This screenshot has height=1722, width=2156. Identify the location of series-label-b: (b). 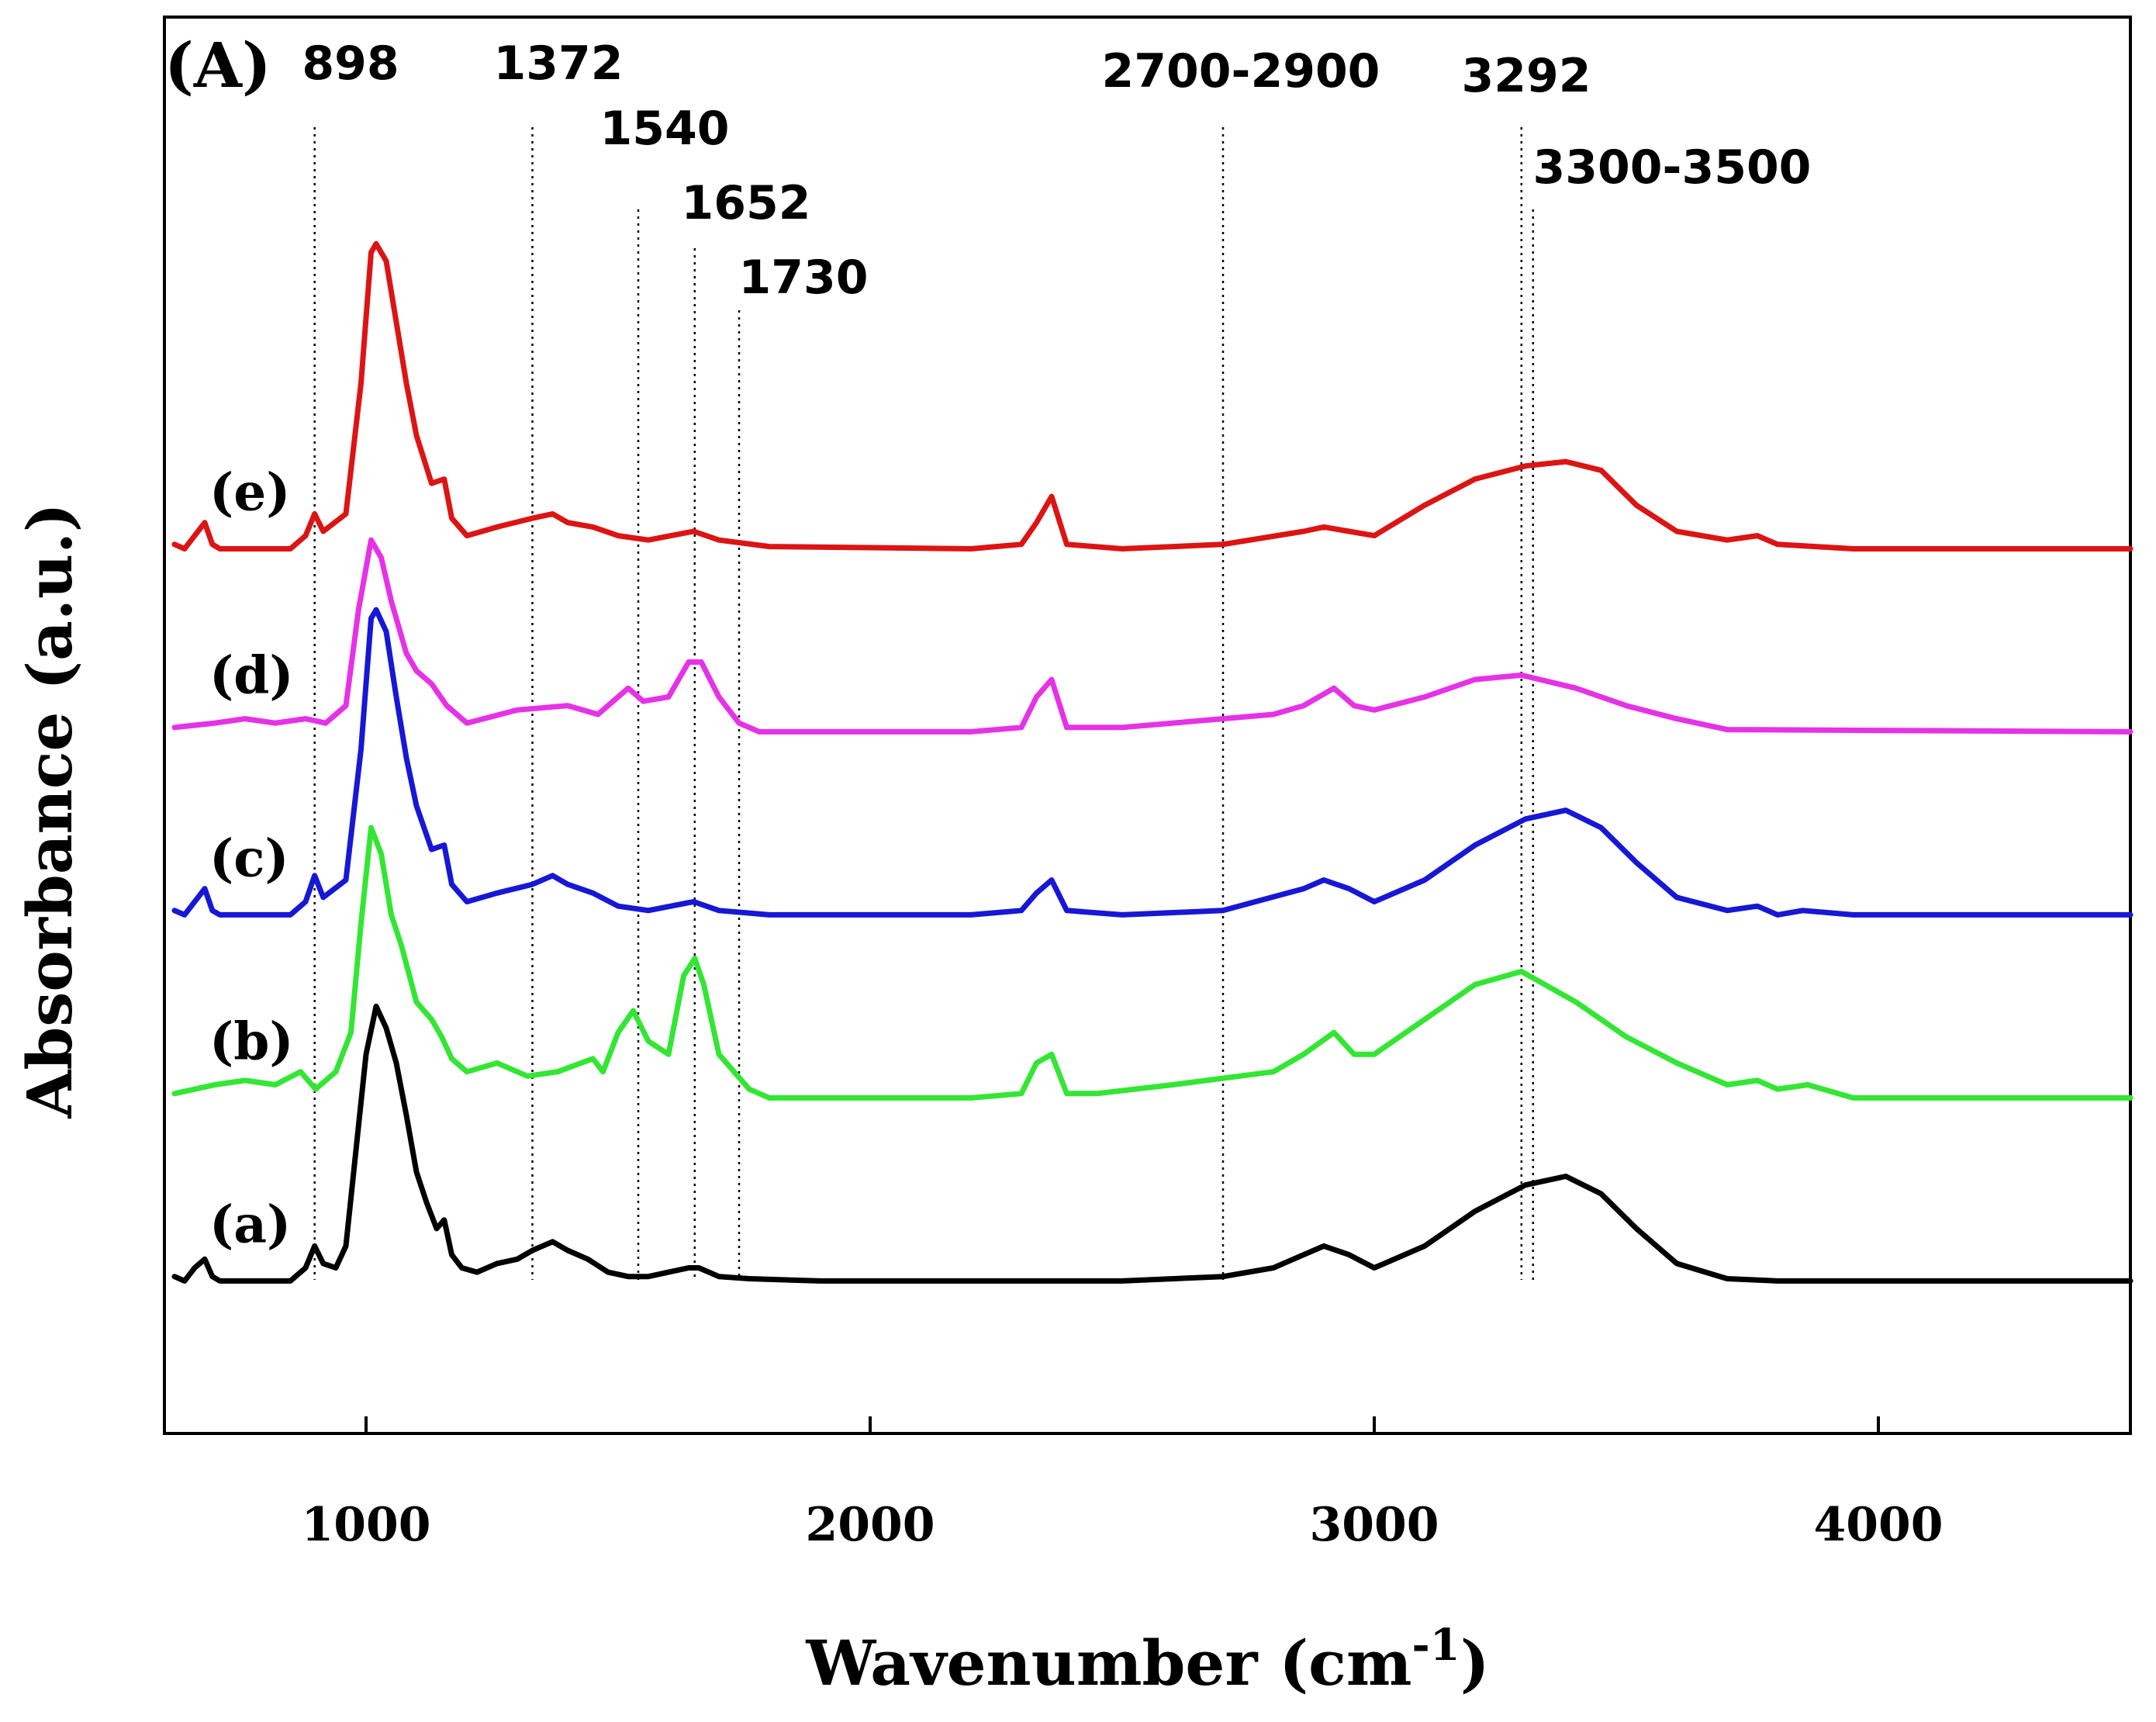
(251, 1041).